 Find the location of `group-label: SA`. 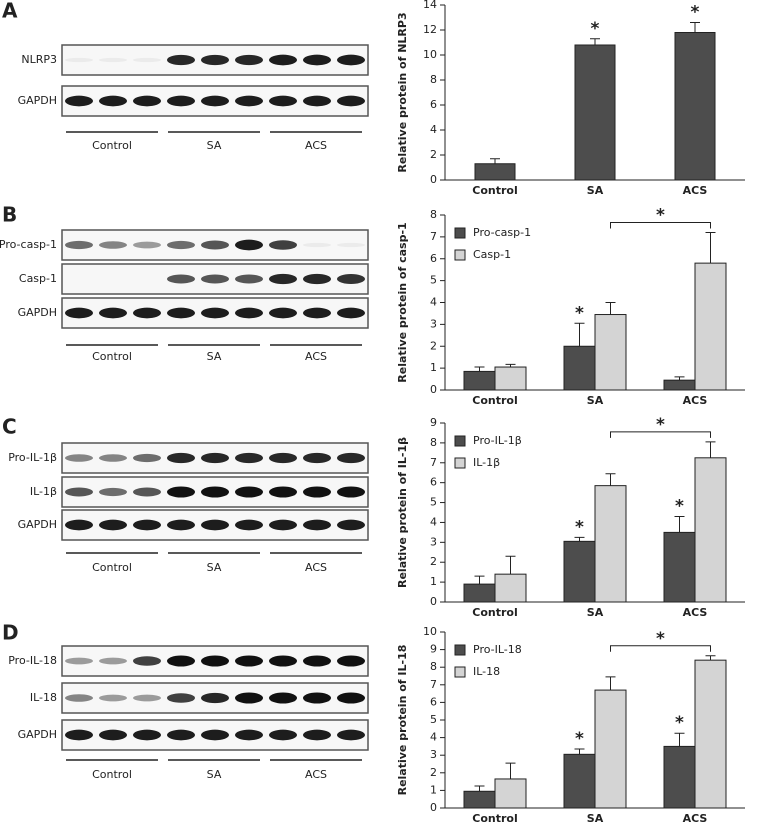

group-label: SA is located at coordinates (214, 774).